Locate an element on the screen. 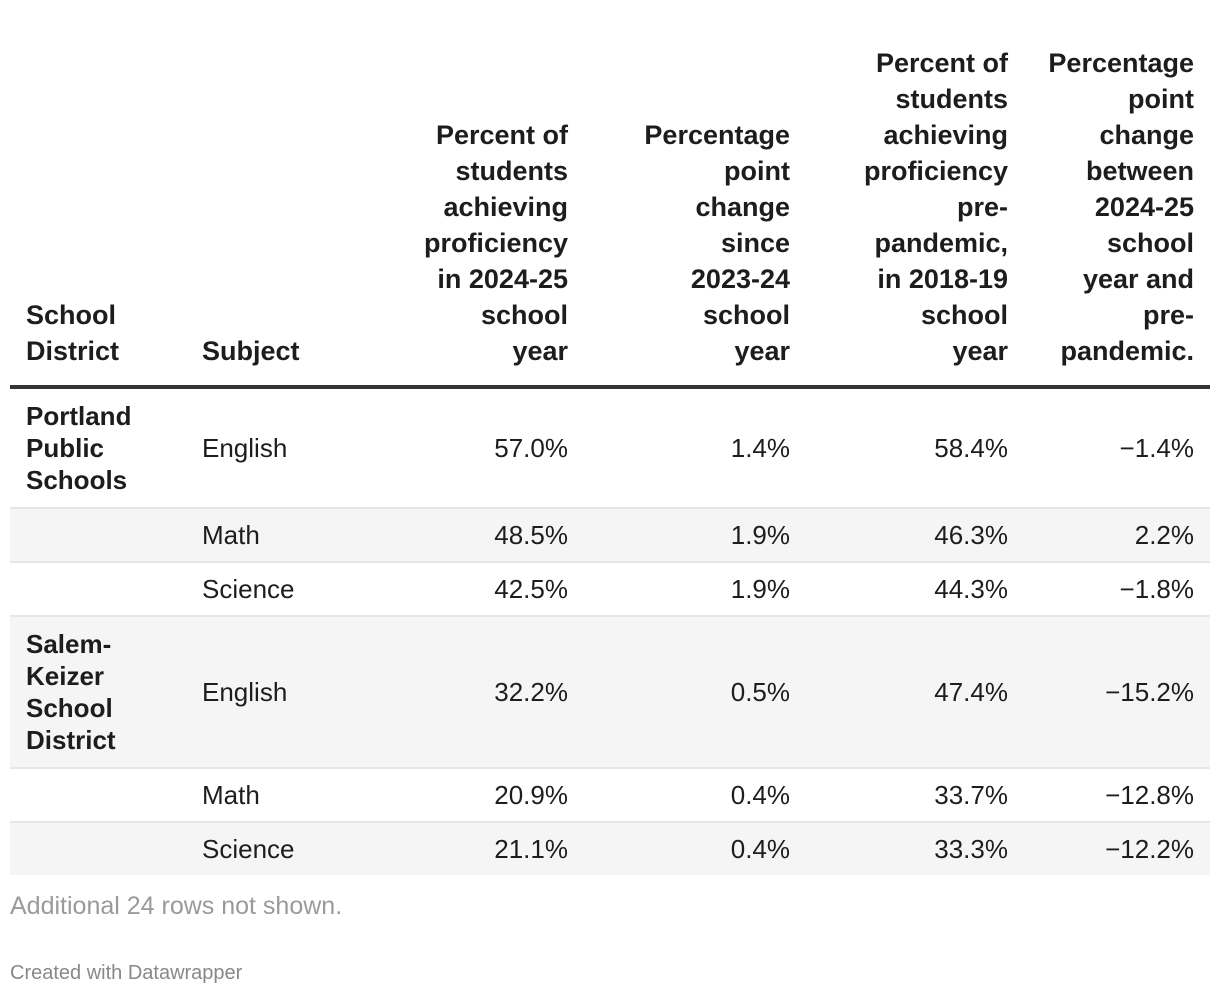  district-line: Schools is located at coordinates (77, 480).